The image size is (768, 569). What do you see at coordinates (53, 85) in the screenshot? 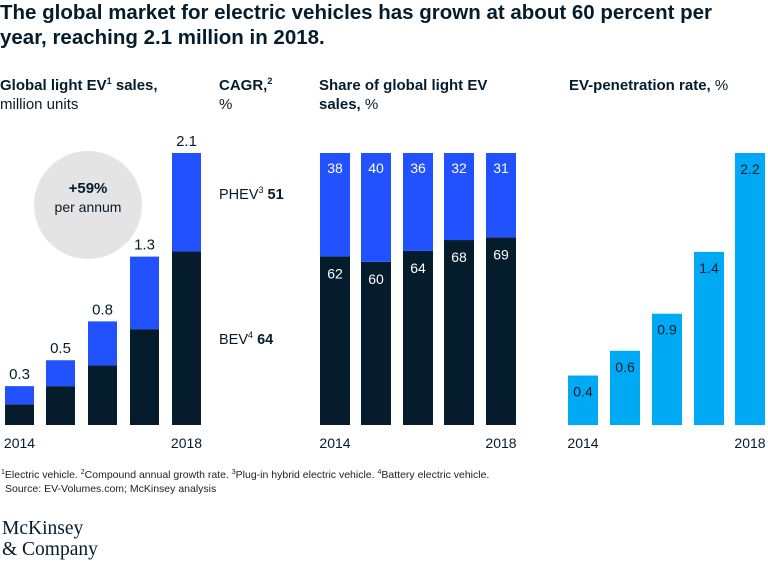
I see `sales-title-main: Global light EV` at bounding box center [53, 85].